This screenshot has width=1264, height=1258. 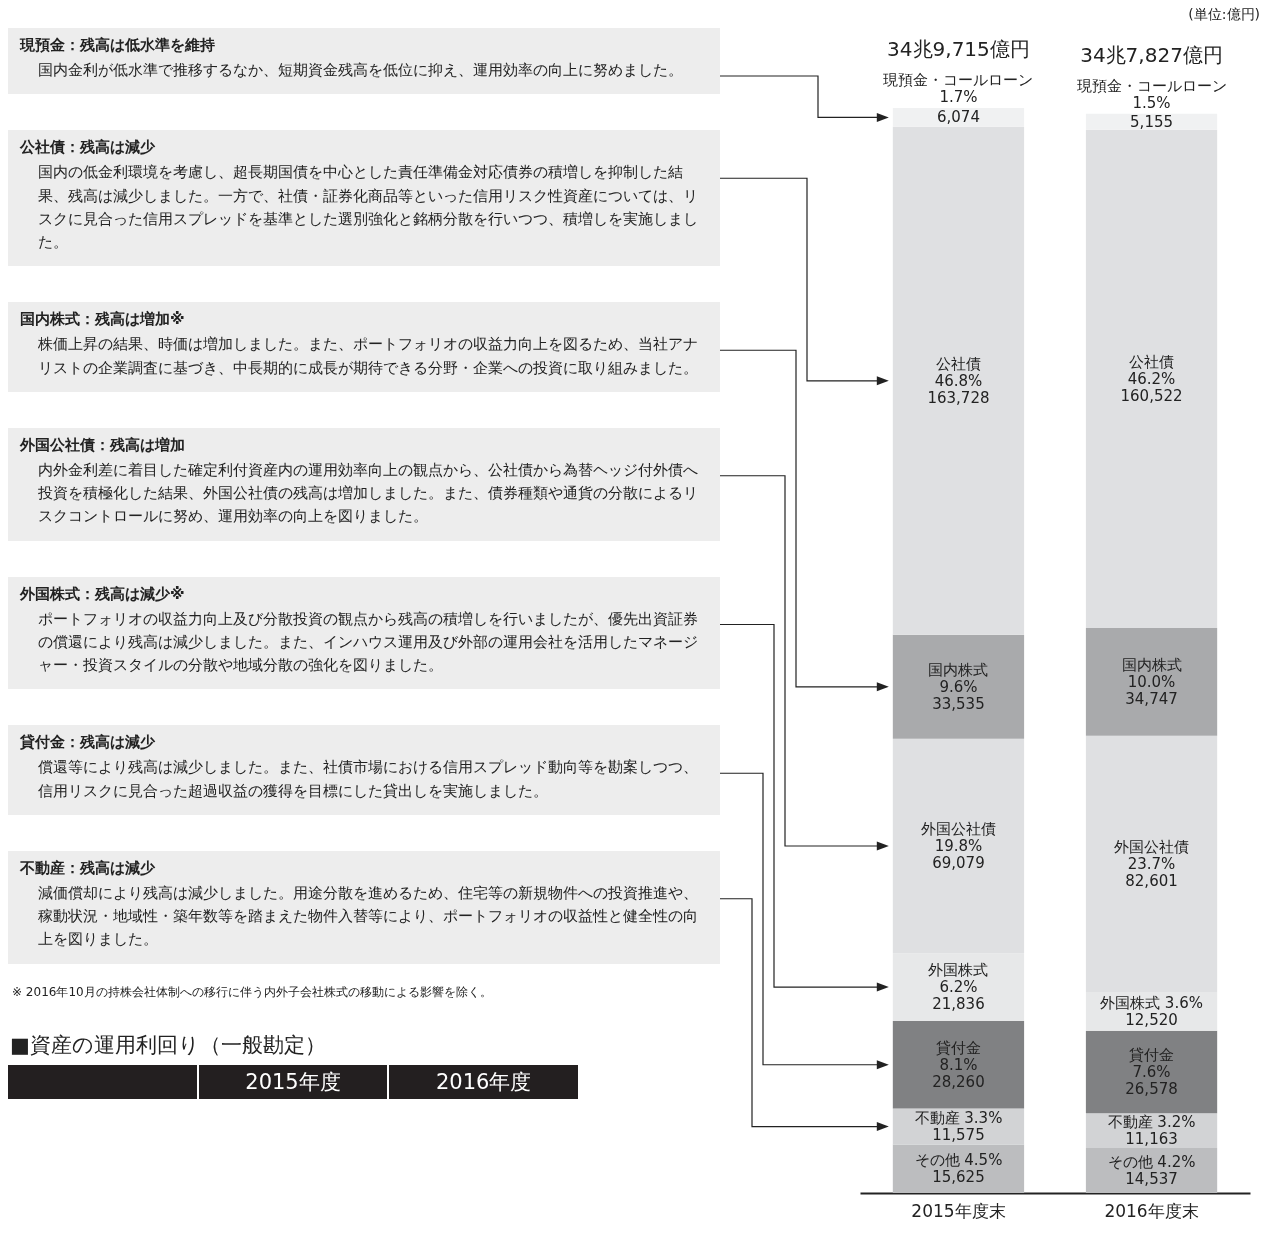 What do you see at coordinates (1224, 15) in the screenshot?
I see `chart-subtitle: (単位:億円)` at bounding box center [1224, 15].